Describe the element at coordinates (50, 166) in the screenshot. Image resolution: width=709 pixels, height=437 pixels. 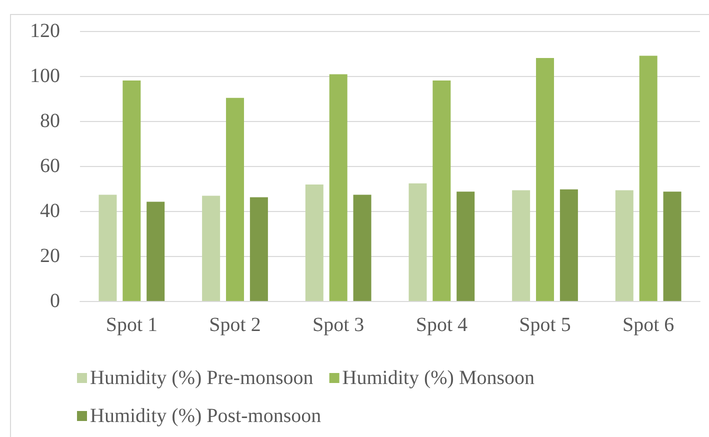
I see `y-tick-label: 60` at that location.